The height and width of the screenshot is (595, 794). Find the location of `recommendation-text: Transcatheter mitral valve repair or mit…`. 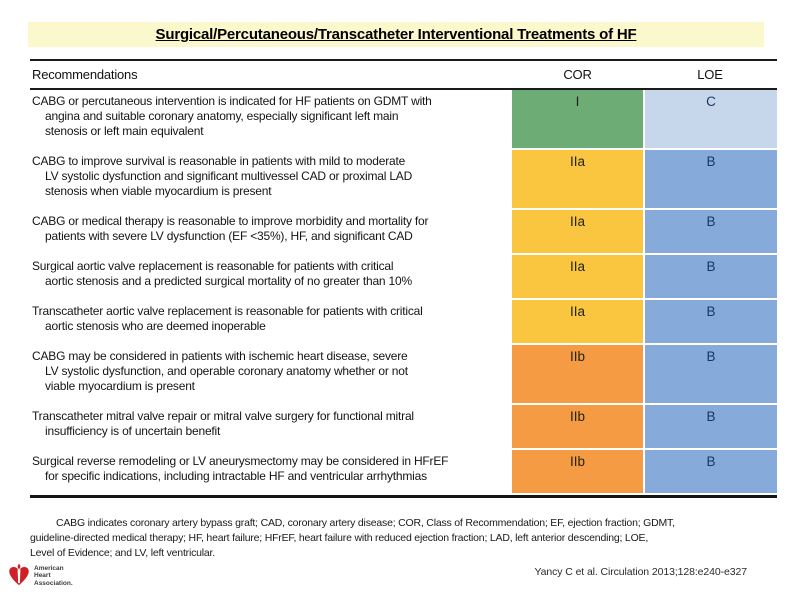

recommendation-text: Transcatheter mitral valve repair or mit… is located at coordinates (223, 423).